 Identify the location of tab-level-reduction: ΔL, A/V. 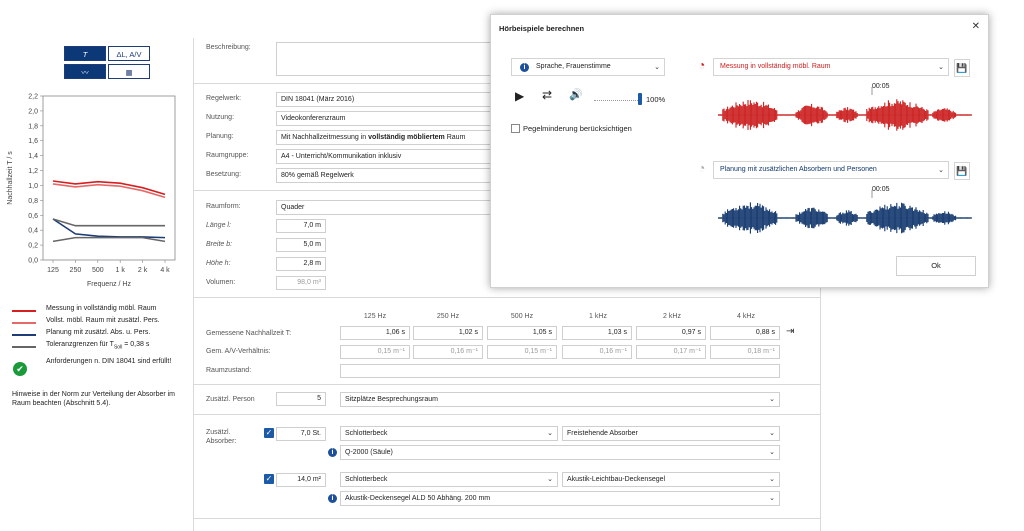
(129, 53).